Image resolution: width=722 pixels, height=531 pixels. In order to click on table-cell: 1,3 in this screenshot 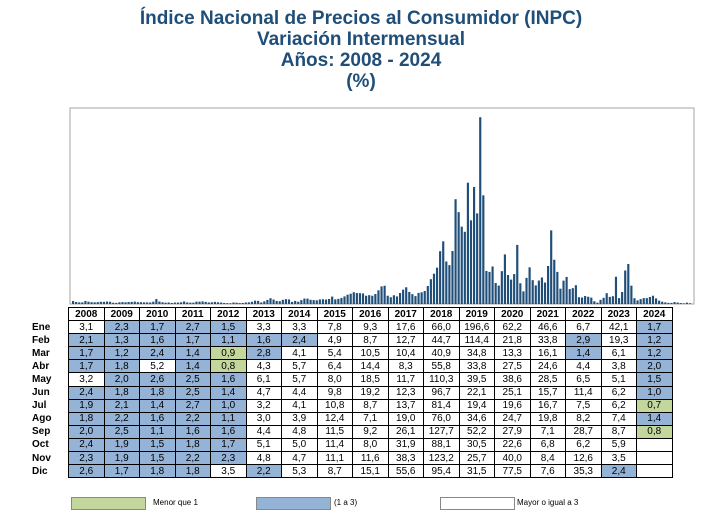, I will do `click(121, 340)`.